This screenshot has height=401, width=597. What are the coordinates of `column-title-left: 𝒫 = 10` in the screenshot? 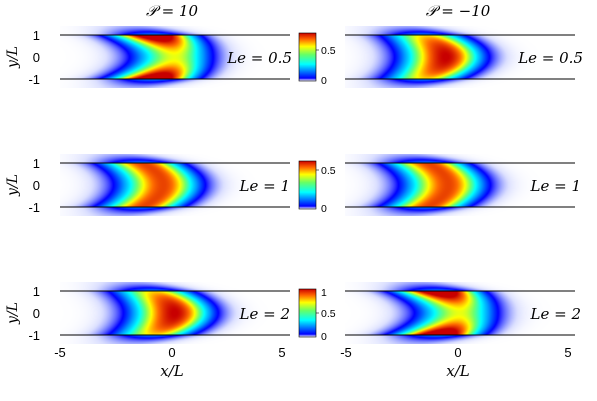 It's located at (172, 11).